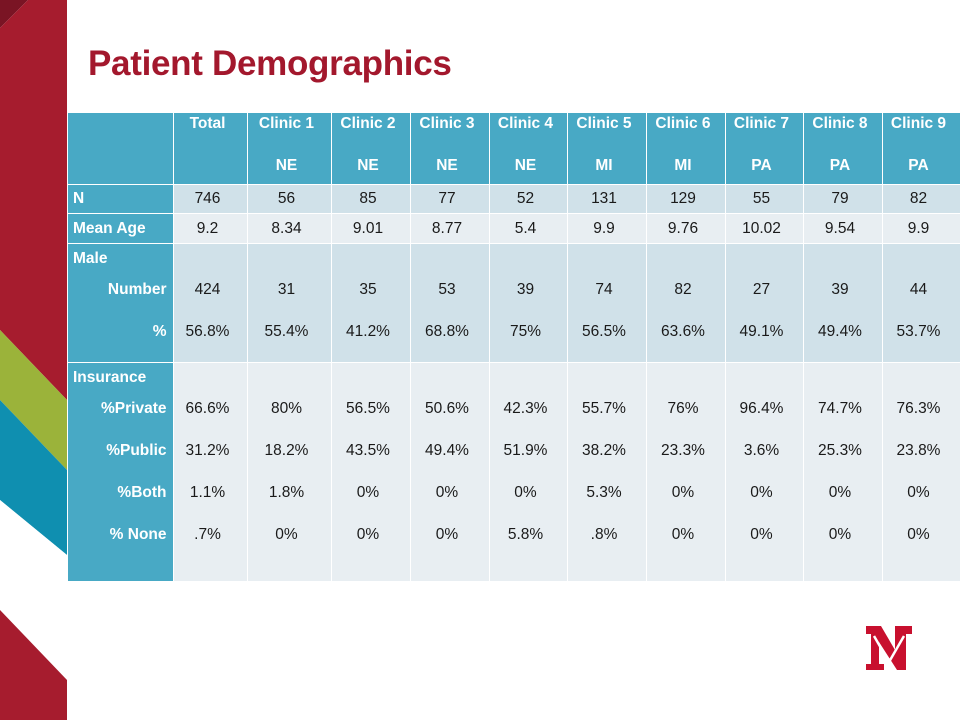  I want to click on n-cell: 79, so click(843, 199).